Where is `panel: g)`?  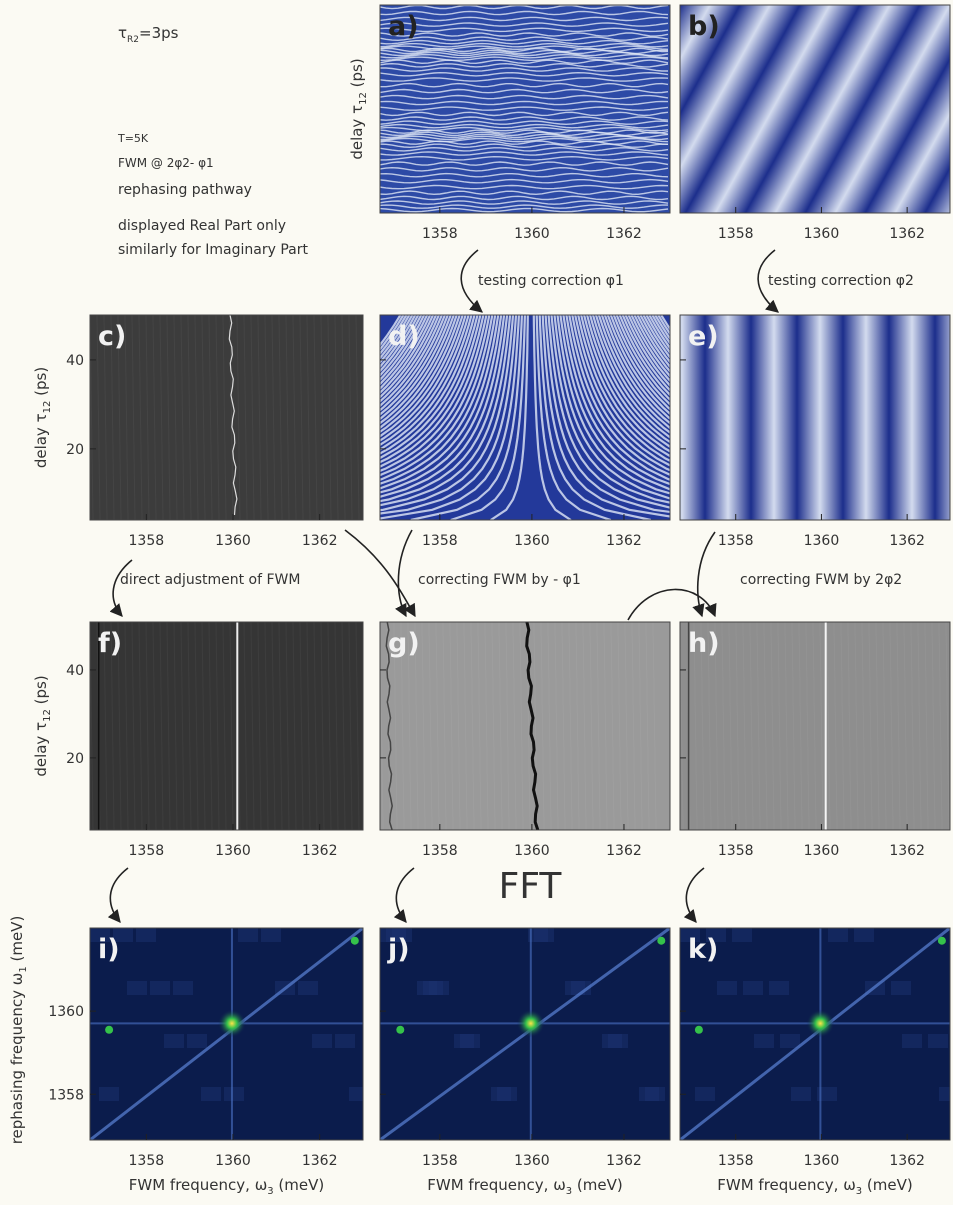 panel: g) is located at coordinates (525, 726).